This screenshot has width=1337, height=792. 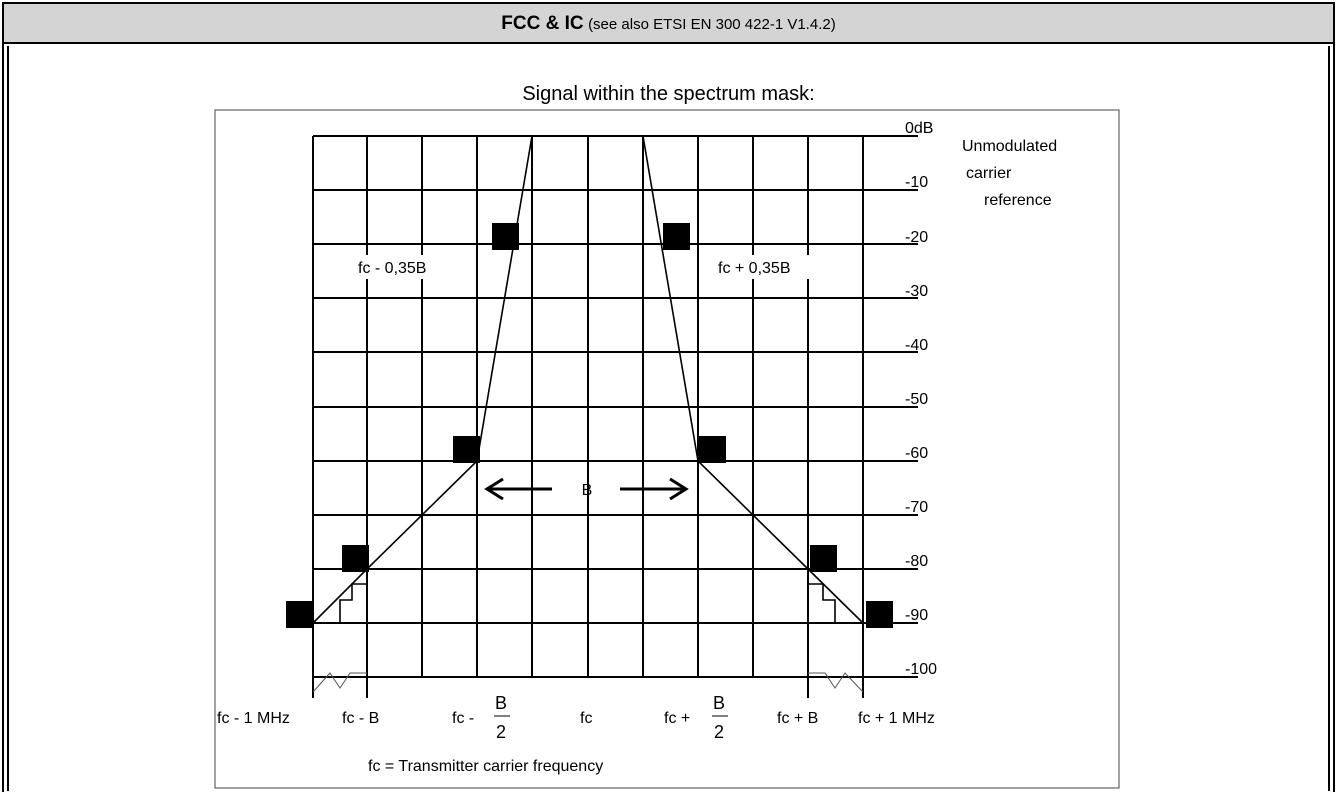 What do you see at coordinates (668, 94) in the screenshot?
I see `diagram-caption: Signal within the spectrum mask:` at bounding box center [668, 94].